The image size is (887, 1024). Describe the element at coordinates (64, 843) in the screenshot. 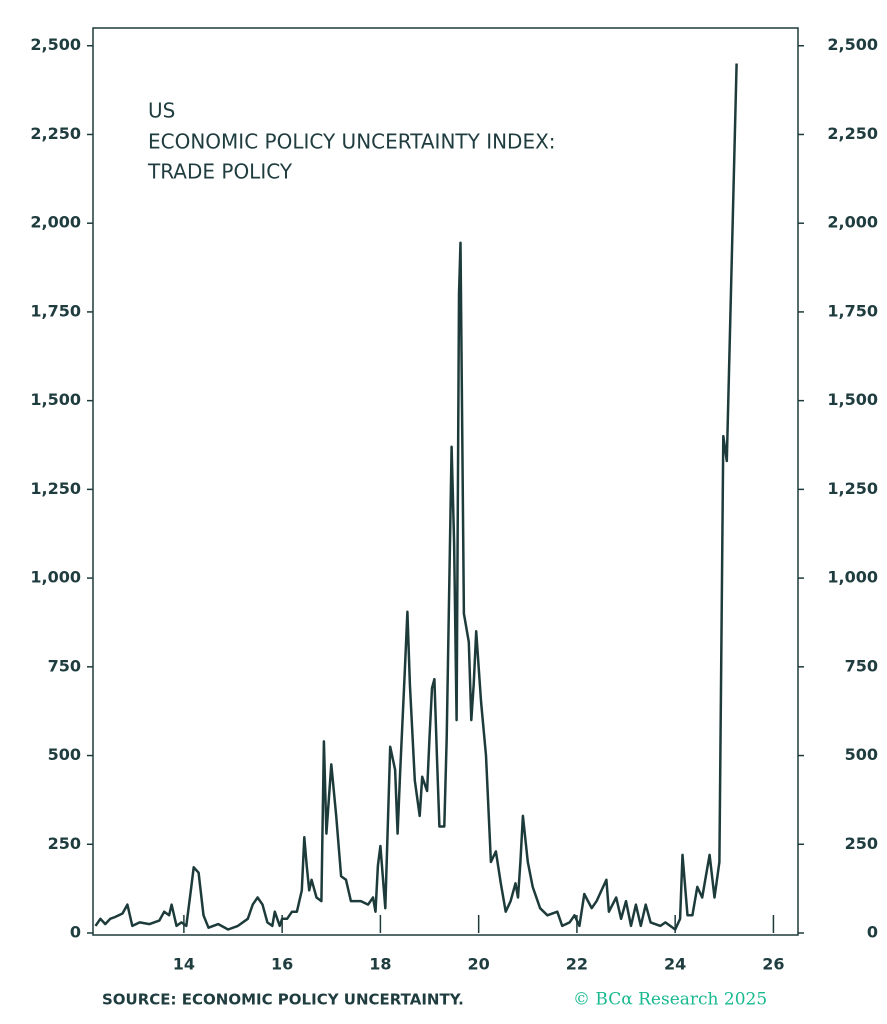

I see `y-tick-label: 250` at that location.